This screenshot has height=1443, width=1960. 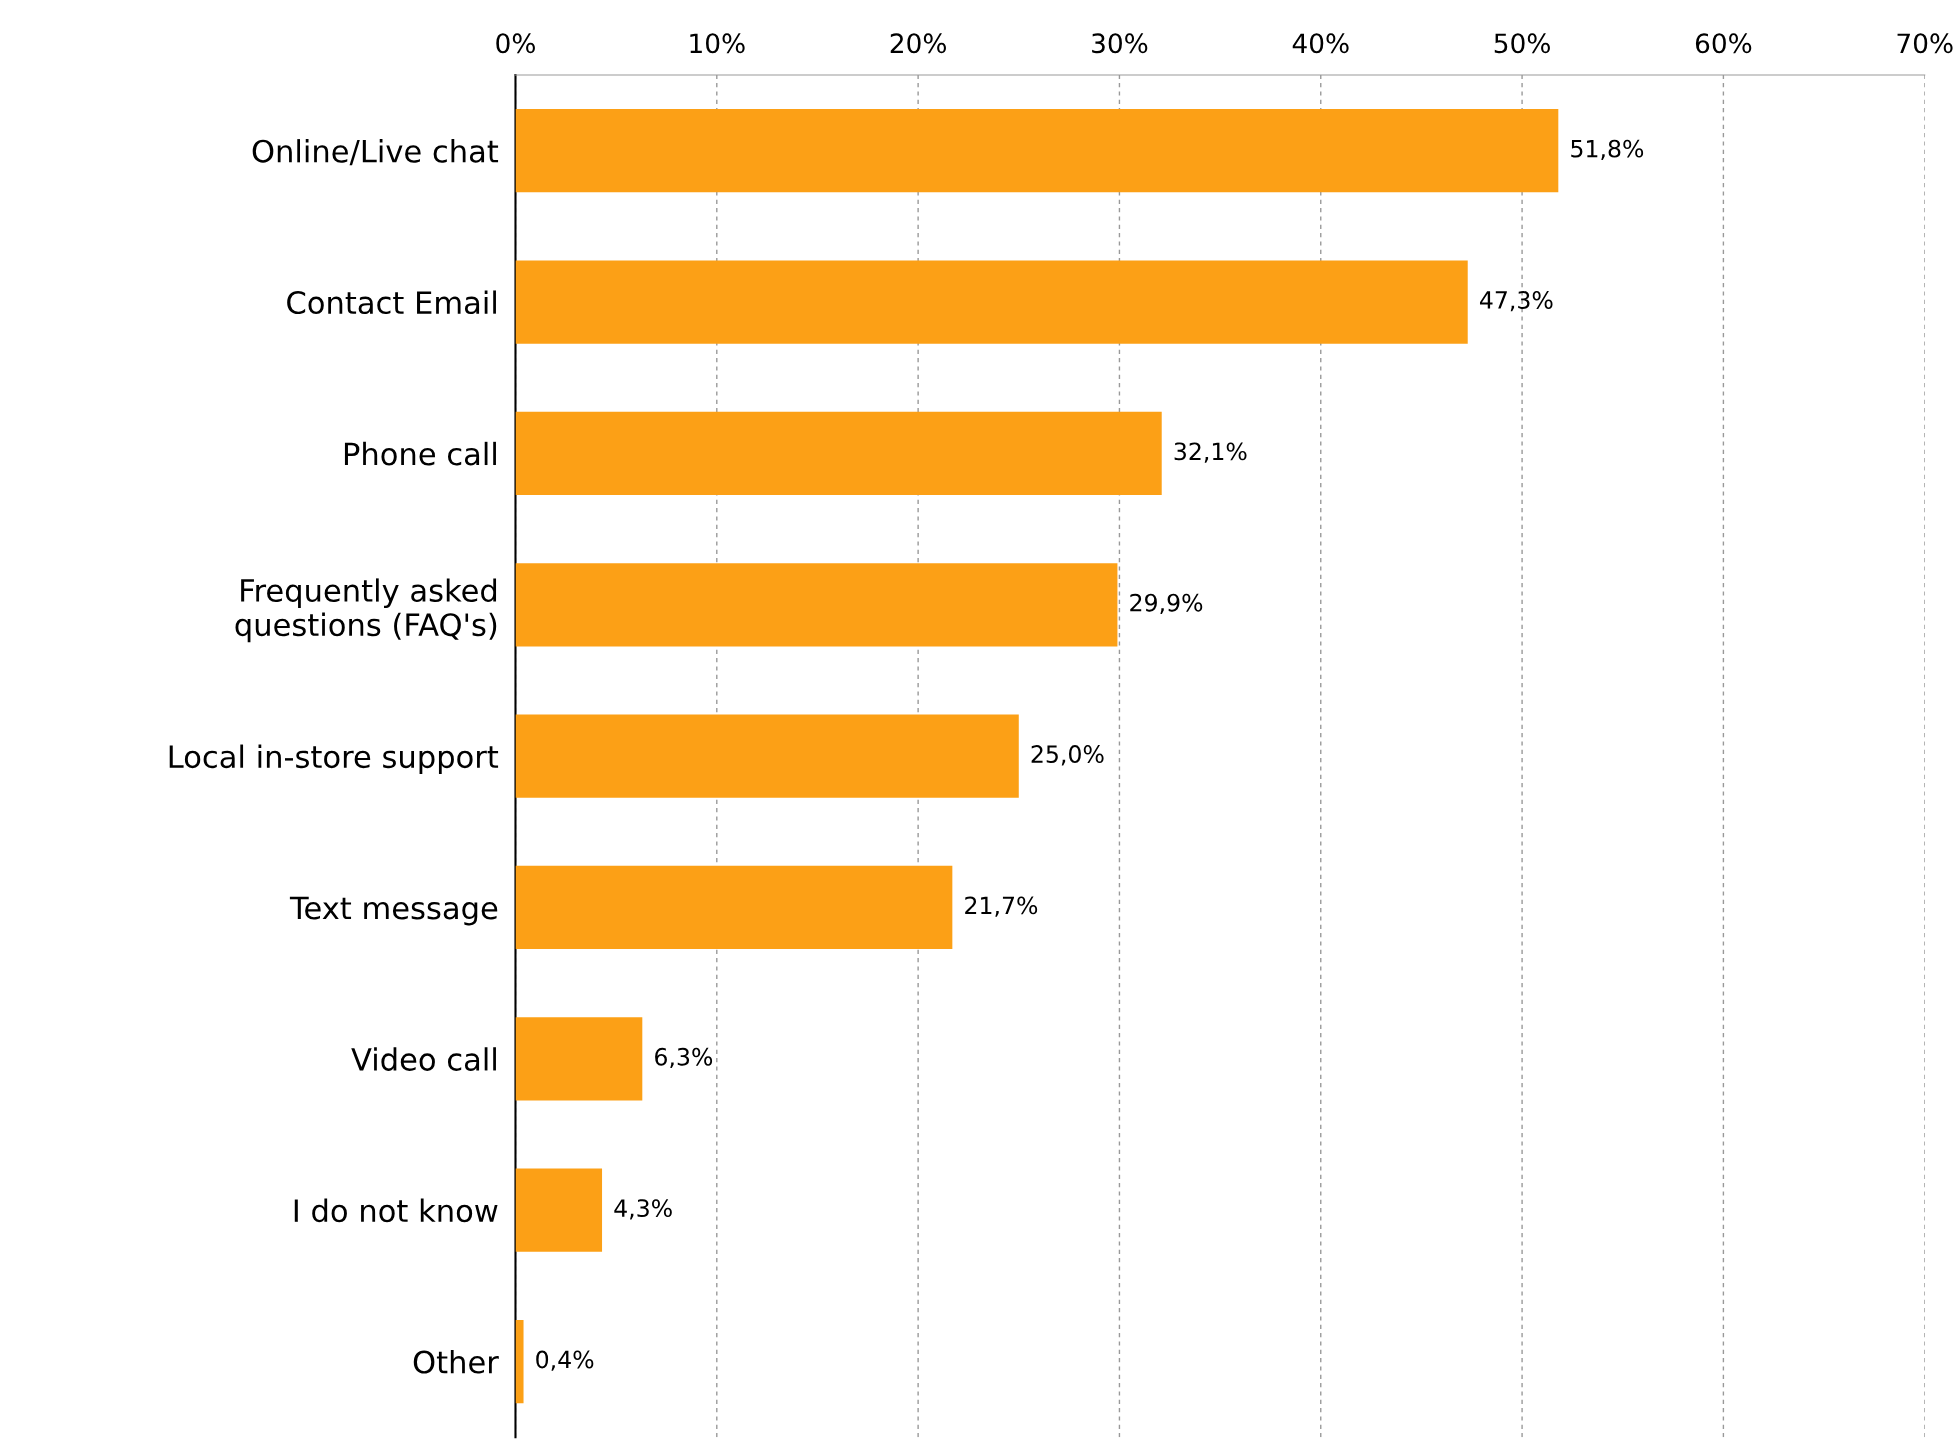 What do you see at coordinates (1925, 43) in the screenshot?
I see `x-tick-label: 70%` at bounding box center [1925, 43].